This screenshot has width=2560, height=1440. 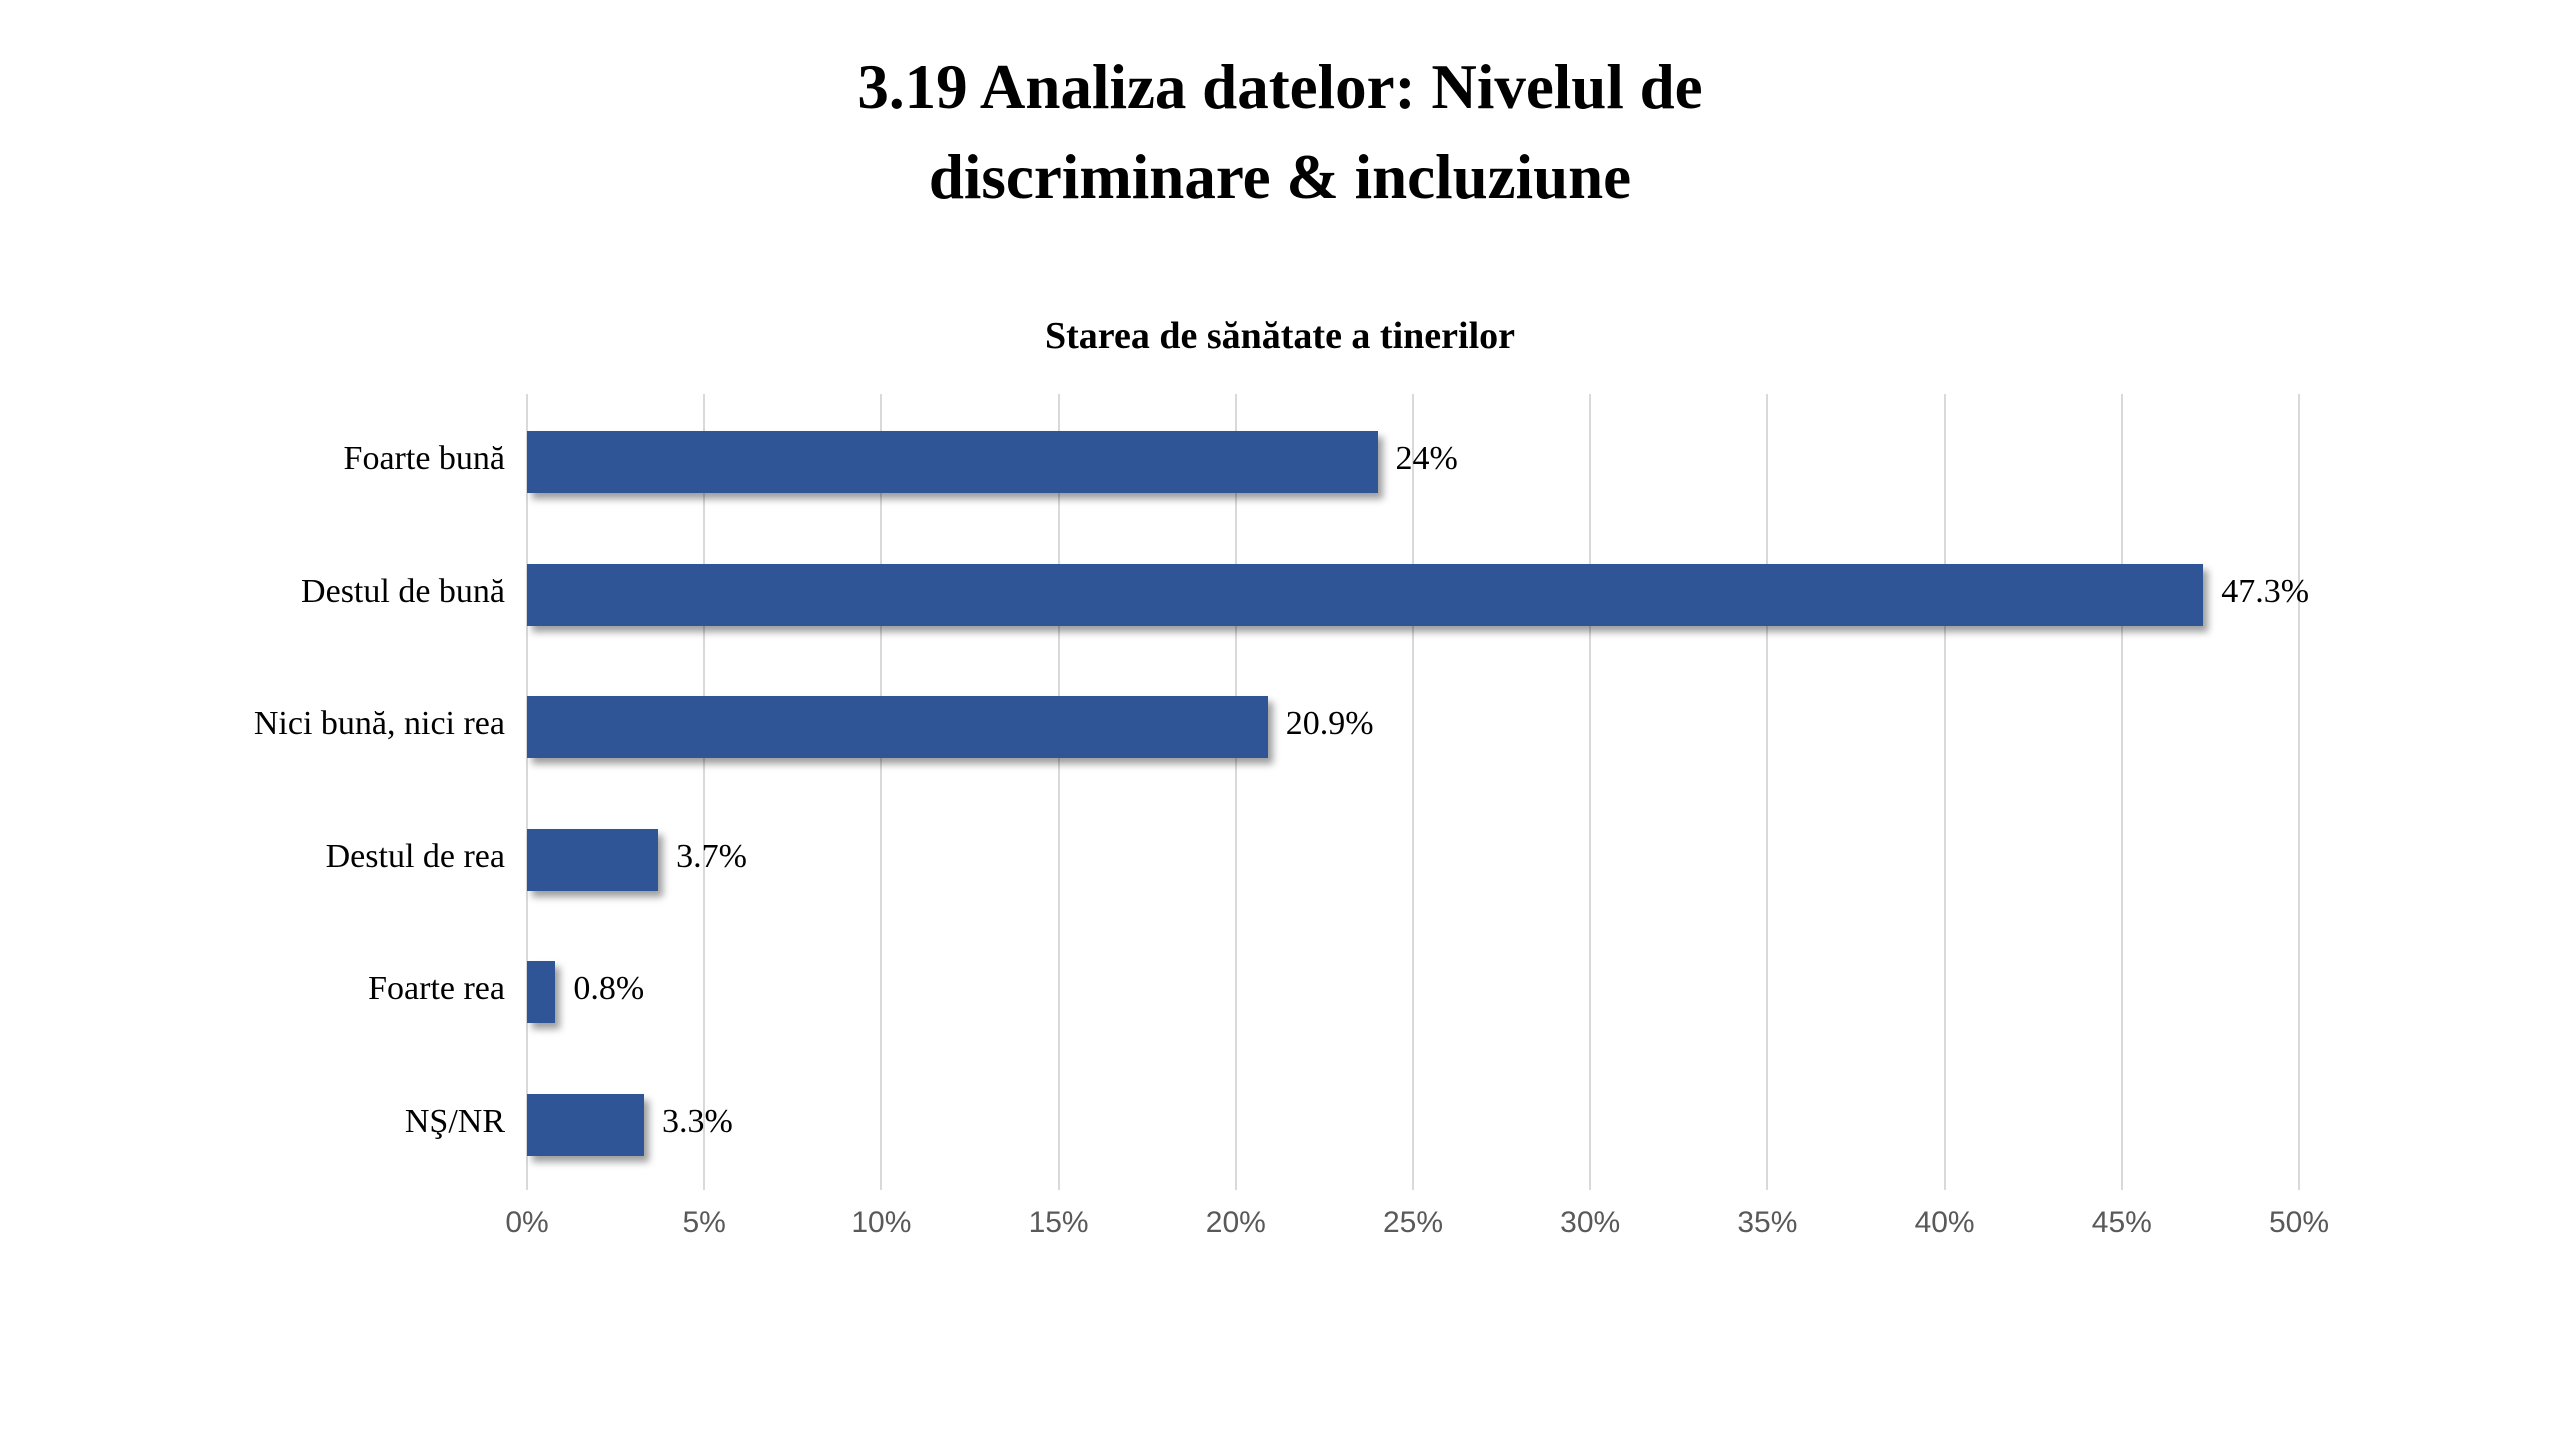 What do you see at coordinates (1280, 87) in the screenshot?
I see `page-title-line-1: 3.19 Analiza datelor: Nivelul de` at bounding box center [1280, 87].